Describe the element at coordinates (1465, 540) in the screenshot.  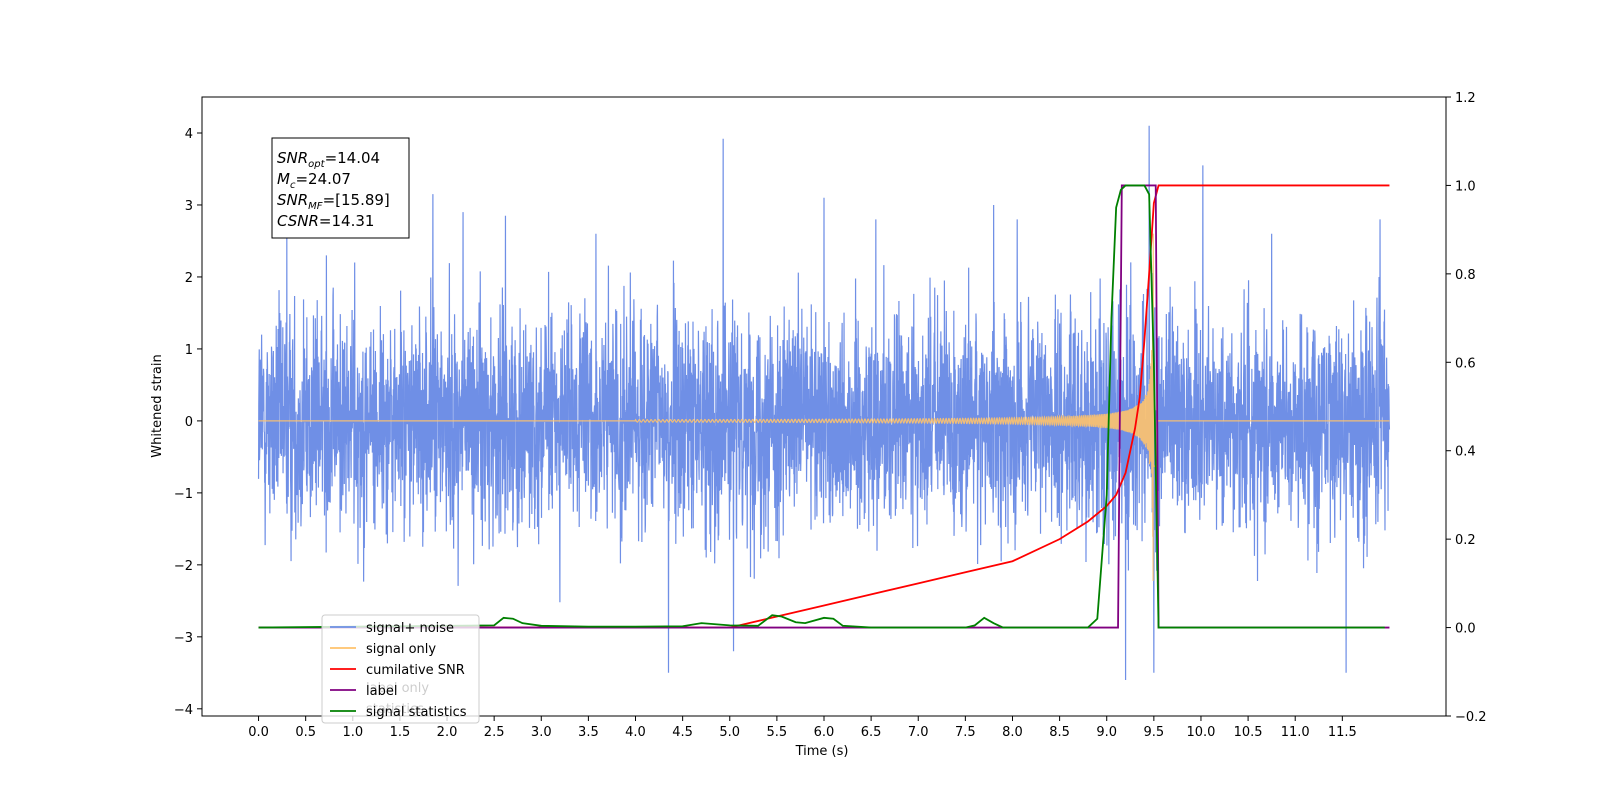
I see `y2-tick-label: 0.2` at that location.